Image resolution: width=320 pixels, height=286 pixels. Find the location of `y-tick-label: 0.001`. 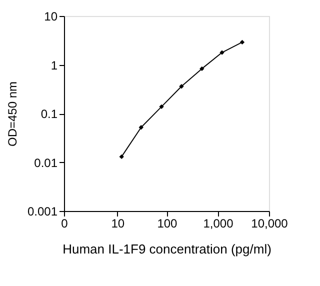

y-tick-label: 0.001 is located at coordinates (42, 211).